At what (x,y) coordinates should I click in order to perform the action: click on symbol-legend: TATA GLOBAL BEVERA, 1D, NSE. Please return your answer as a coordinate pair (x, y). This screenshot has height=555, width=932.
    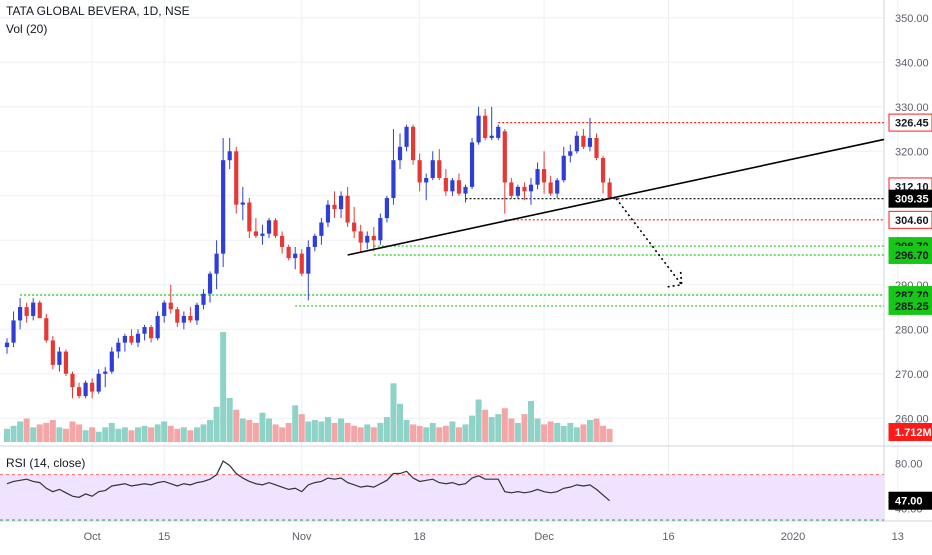
    Looking at the image, I should click on (98, 11).